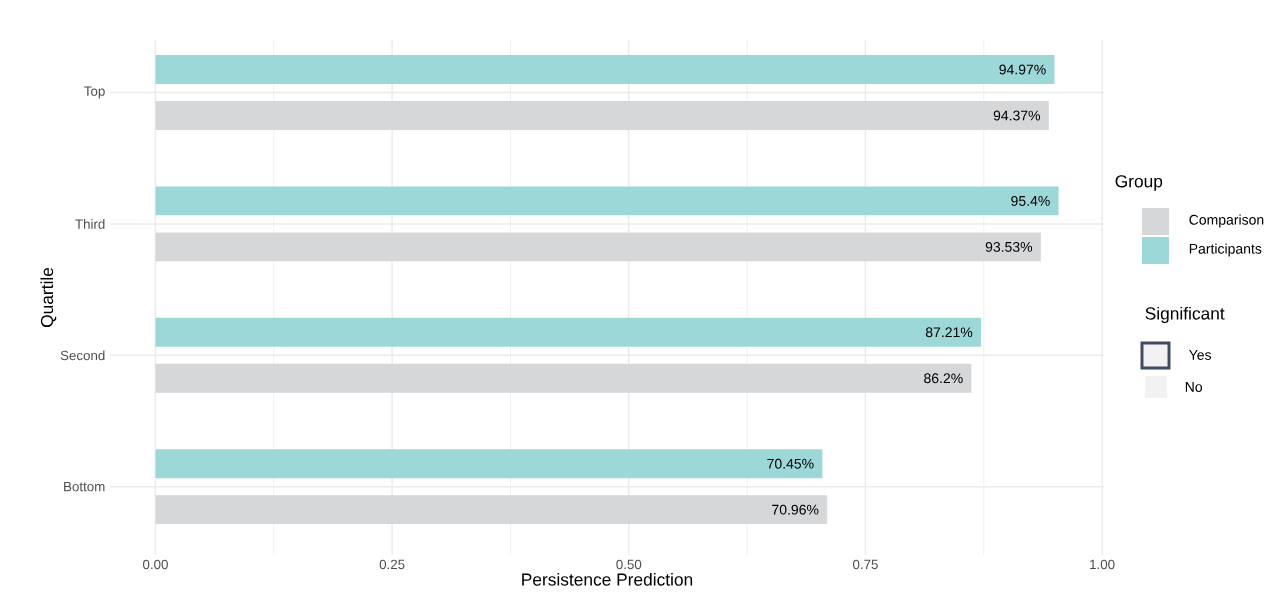 The height and width of the screenshot is (609, 1276). What do you see at coordinates (1102, 564) in the screenshot?
I see `x-tick-label: 1.00` at bounding box center [1102, 564].